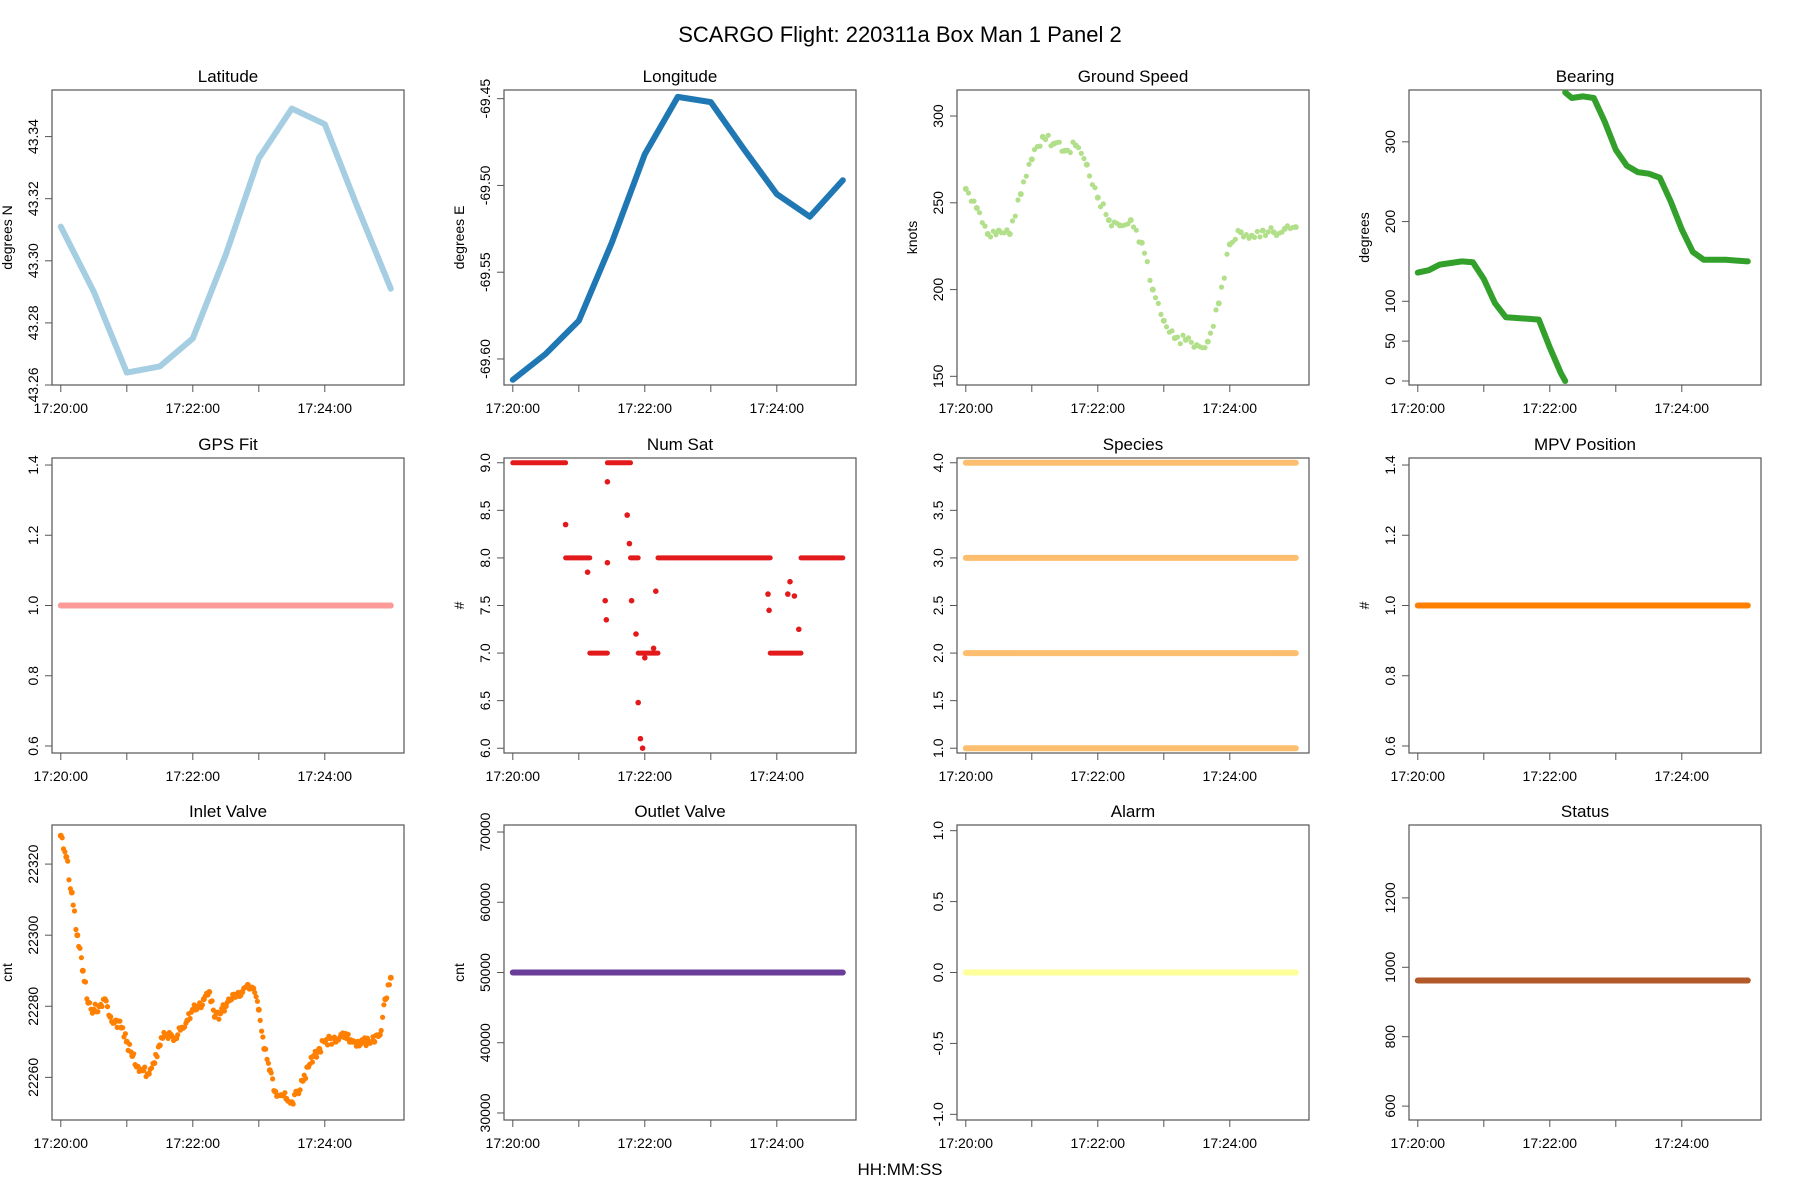 Image resolution: width=1800 pixels, height=1200 pixels. Describe the element at coordinates (1390, 1037) in the screenshot. I see `y-tick-label: 800` at that location.